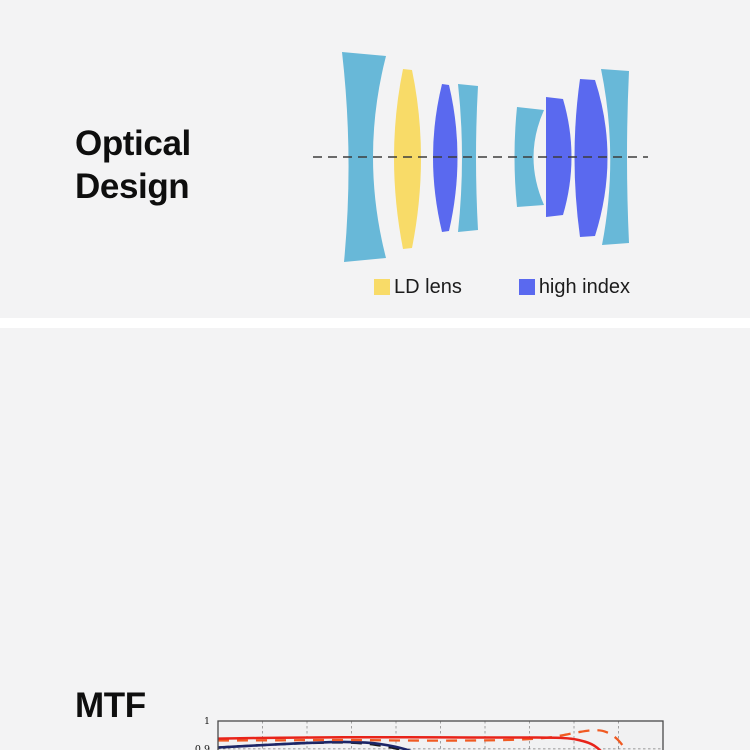 This screenshot has width=750, height=750. I want to click on optical-title-line2: Design, so click(132, 186).